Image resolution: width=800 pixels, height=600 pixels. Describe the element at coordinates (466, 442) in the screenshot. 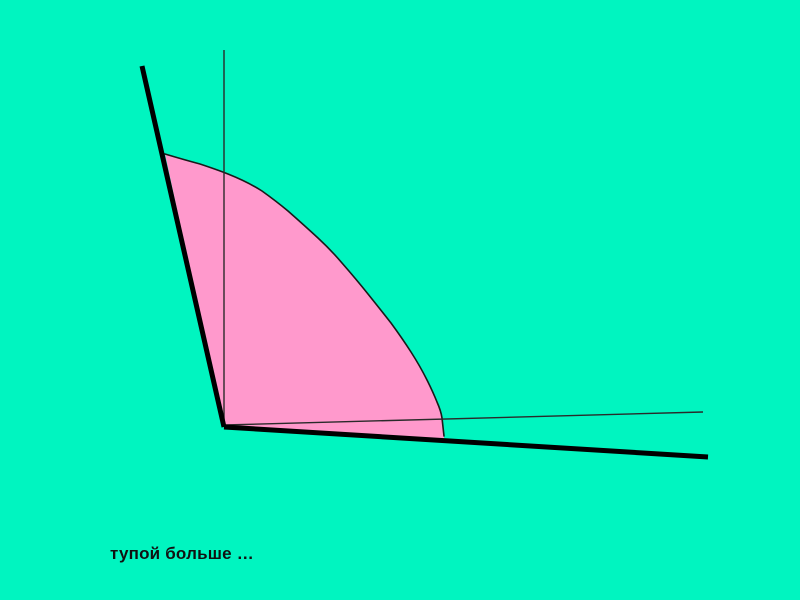

I see `obtuse-ray-lower-right` at that location.